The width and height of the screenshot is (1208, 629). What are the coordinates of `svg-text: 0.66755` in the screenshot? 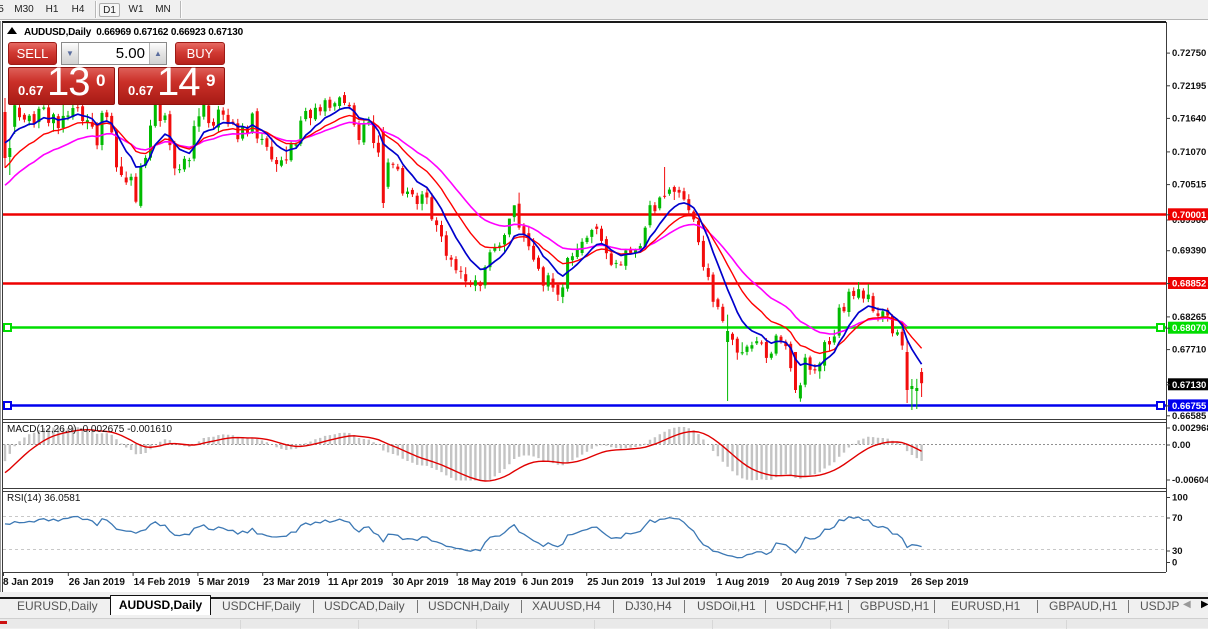 It's located at (1189, 406).